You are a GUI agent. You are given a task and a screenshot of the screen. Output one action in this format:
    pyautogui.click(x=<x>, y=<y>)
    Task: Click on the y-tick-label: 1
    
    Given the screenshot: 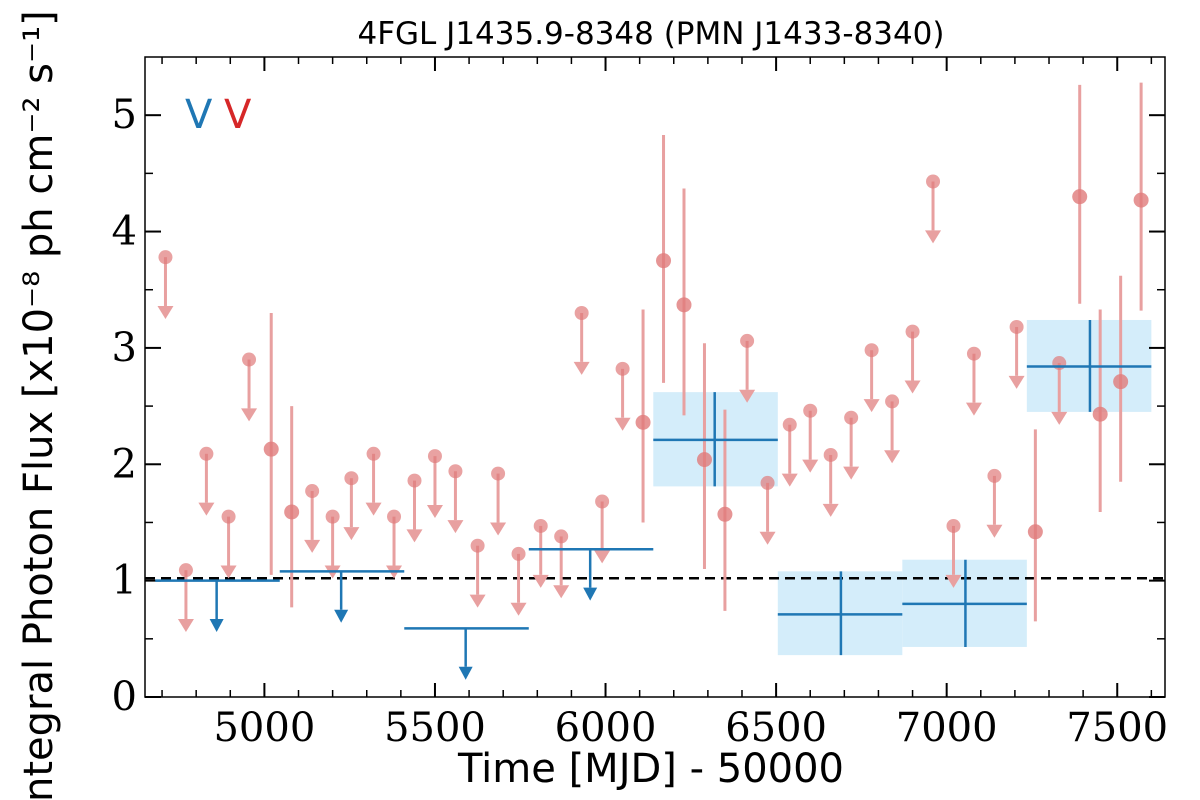 What is the action you would take?
    pyautogui.click(x=124, y=581)
    